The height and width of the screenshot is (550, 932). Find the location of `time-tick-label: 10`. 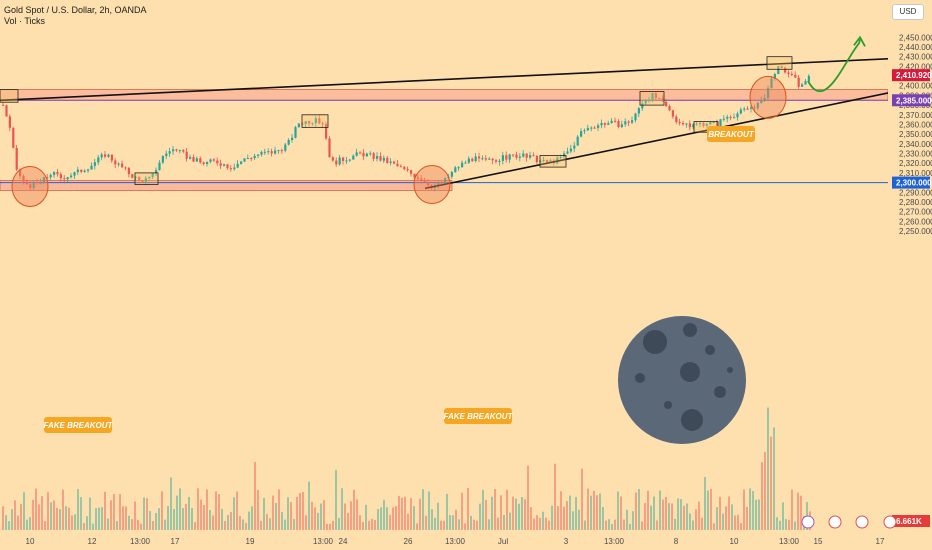

time-tick-label: 10 is located at coordinates (734, 541).